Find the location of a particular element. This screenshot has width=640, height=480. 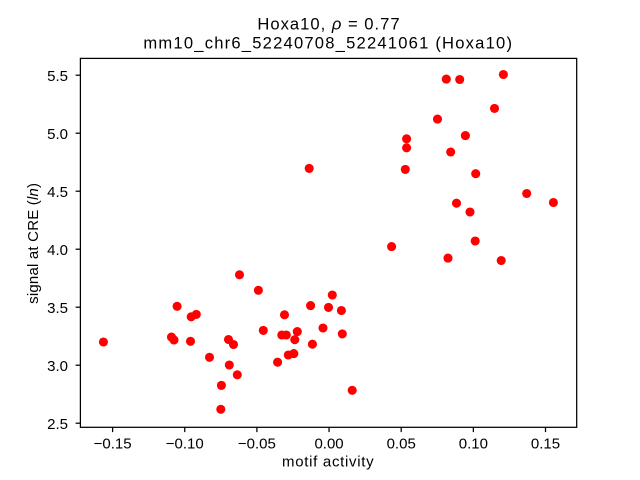

svg-text: −0.05 is located at coordinates (257, 444).